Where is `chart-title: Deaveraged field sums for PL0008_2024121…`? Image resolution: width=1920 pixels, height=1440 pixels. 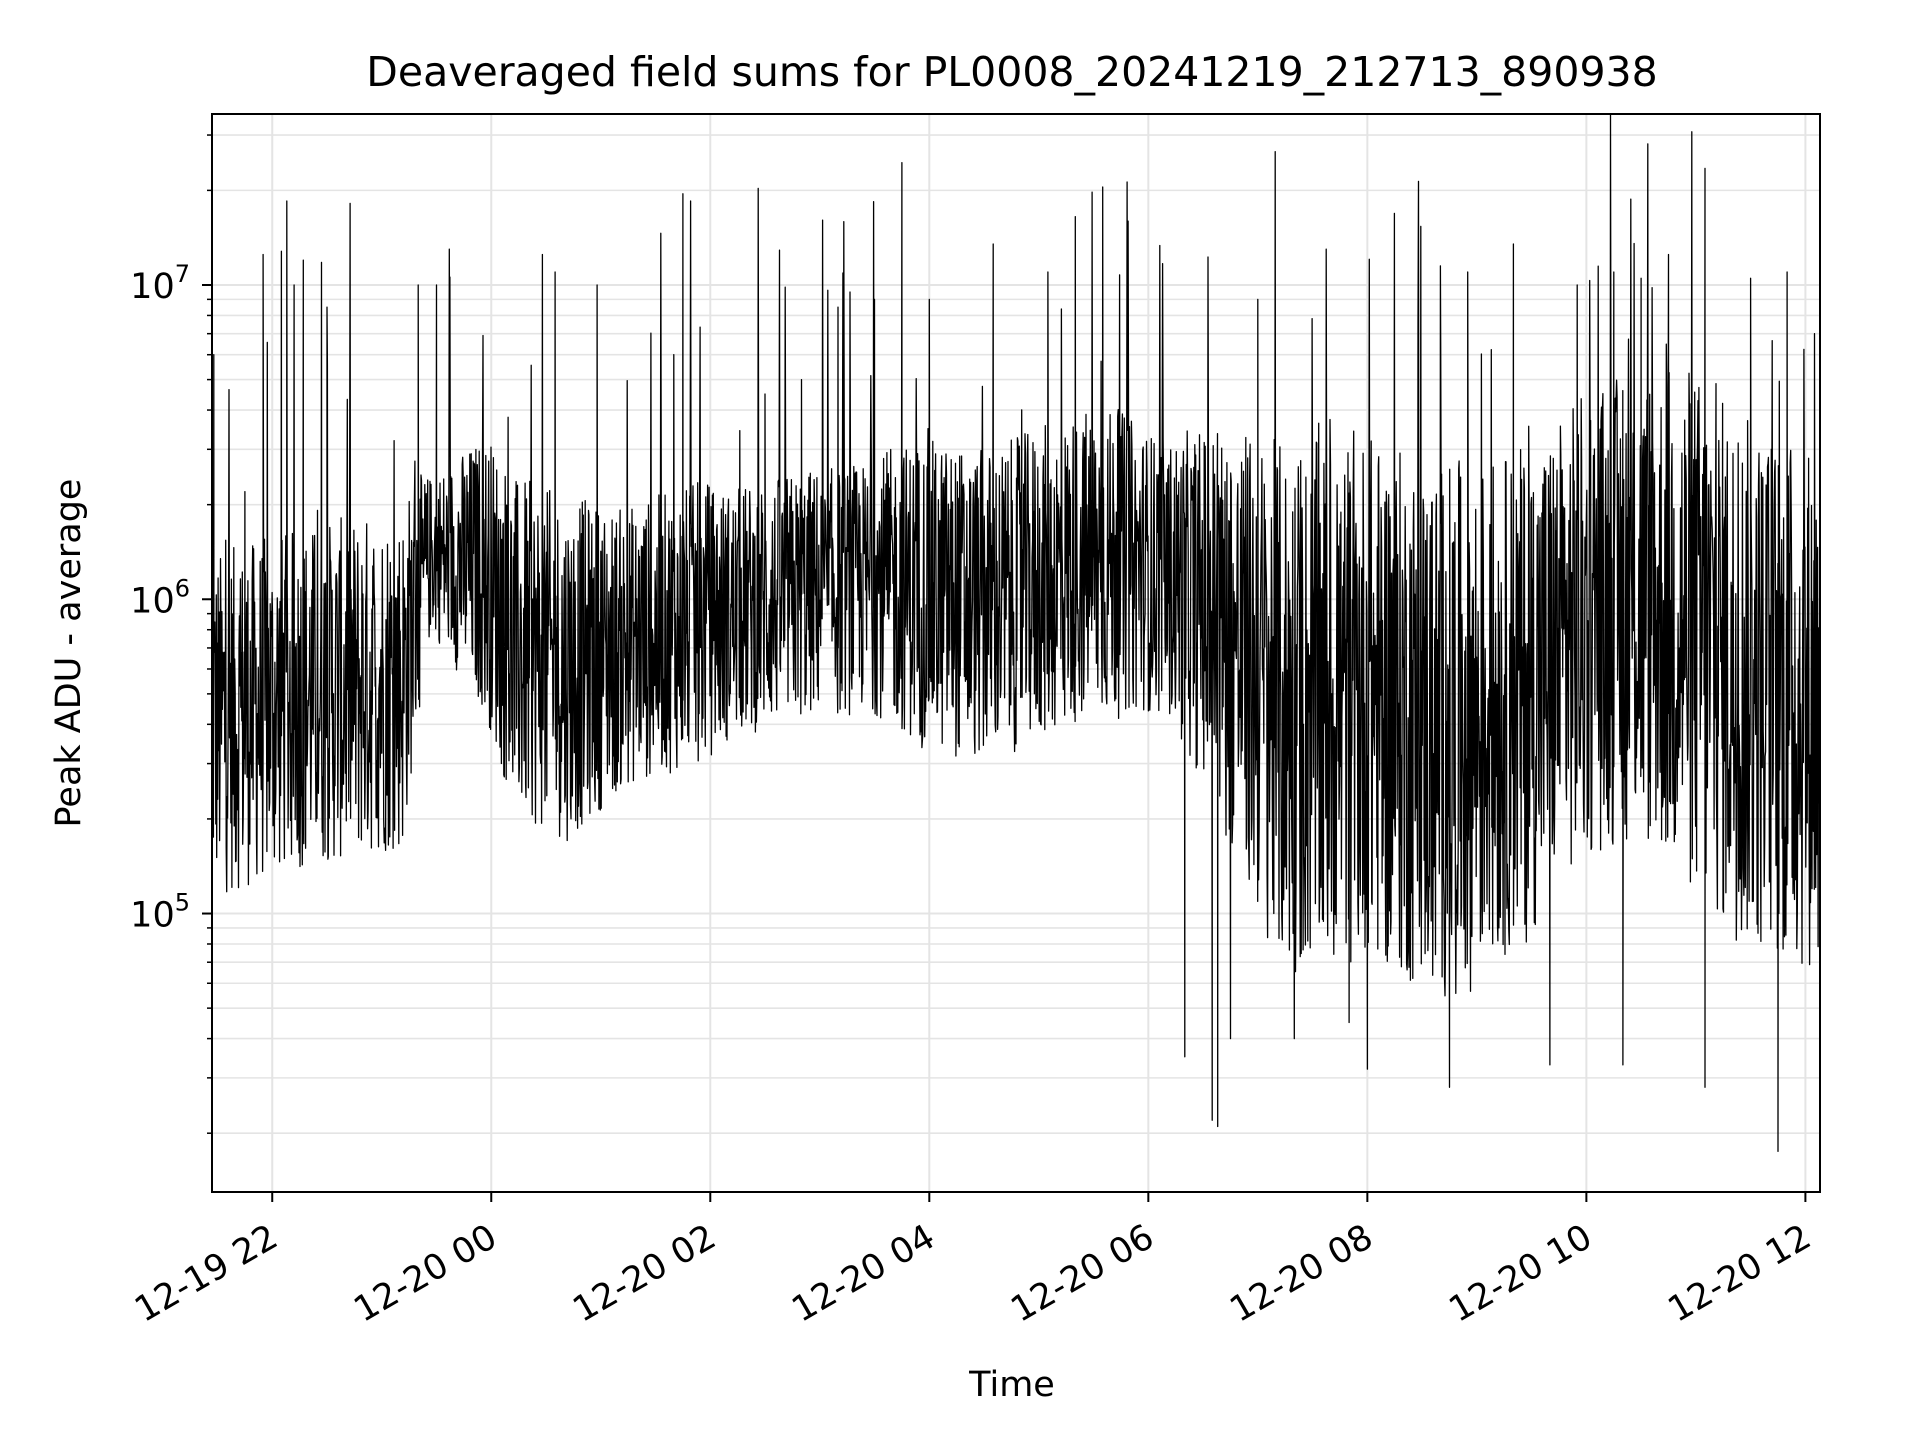 chart-title: Deaveraged field sums for PL0008_2024121… is located at coordinates (1011, 72).